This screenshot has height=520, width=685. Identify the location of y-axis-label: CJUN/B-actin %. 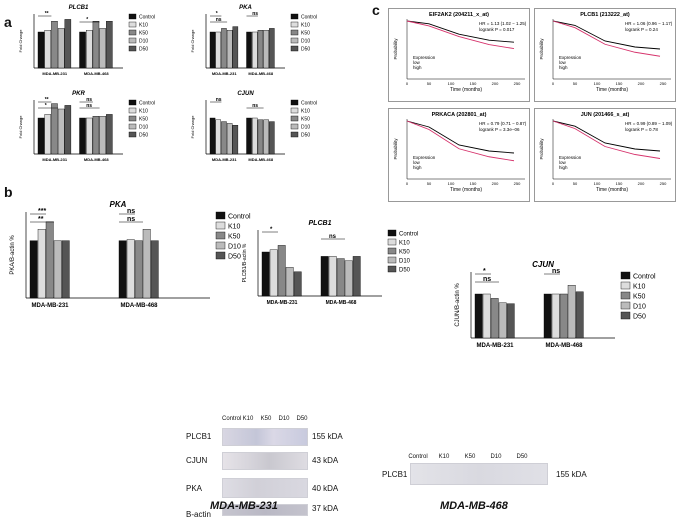
(458, 305).